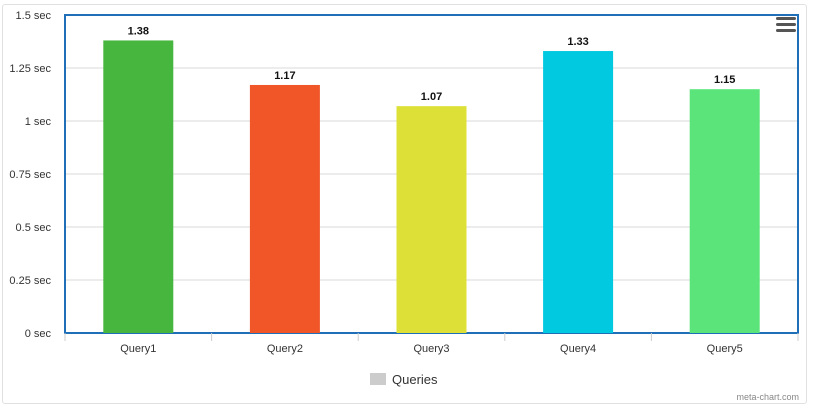 The height and width of the screenshot is (408, 813). What do you see at coordinates (138, 349) in the screenshot?
I see `x-tick-label: Query1` at bounding box center [138, 349].